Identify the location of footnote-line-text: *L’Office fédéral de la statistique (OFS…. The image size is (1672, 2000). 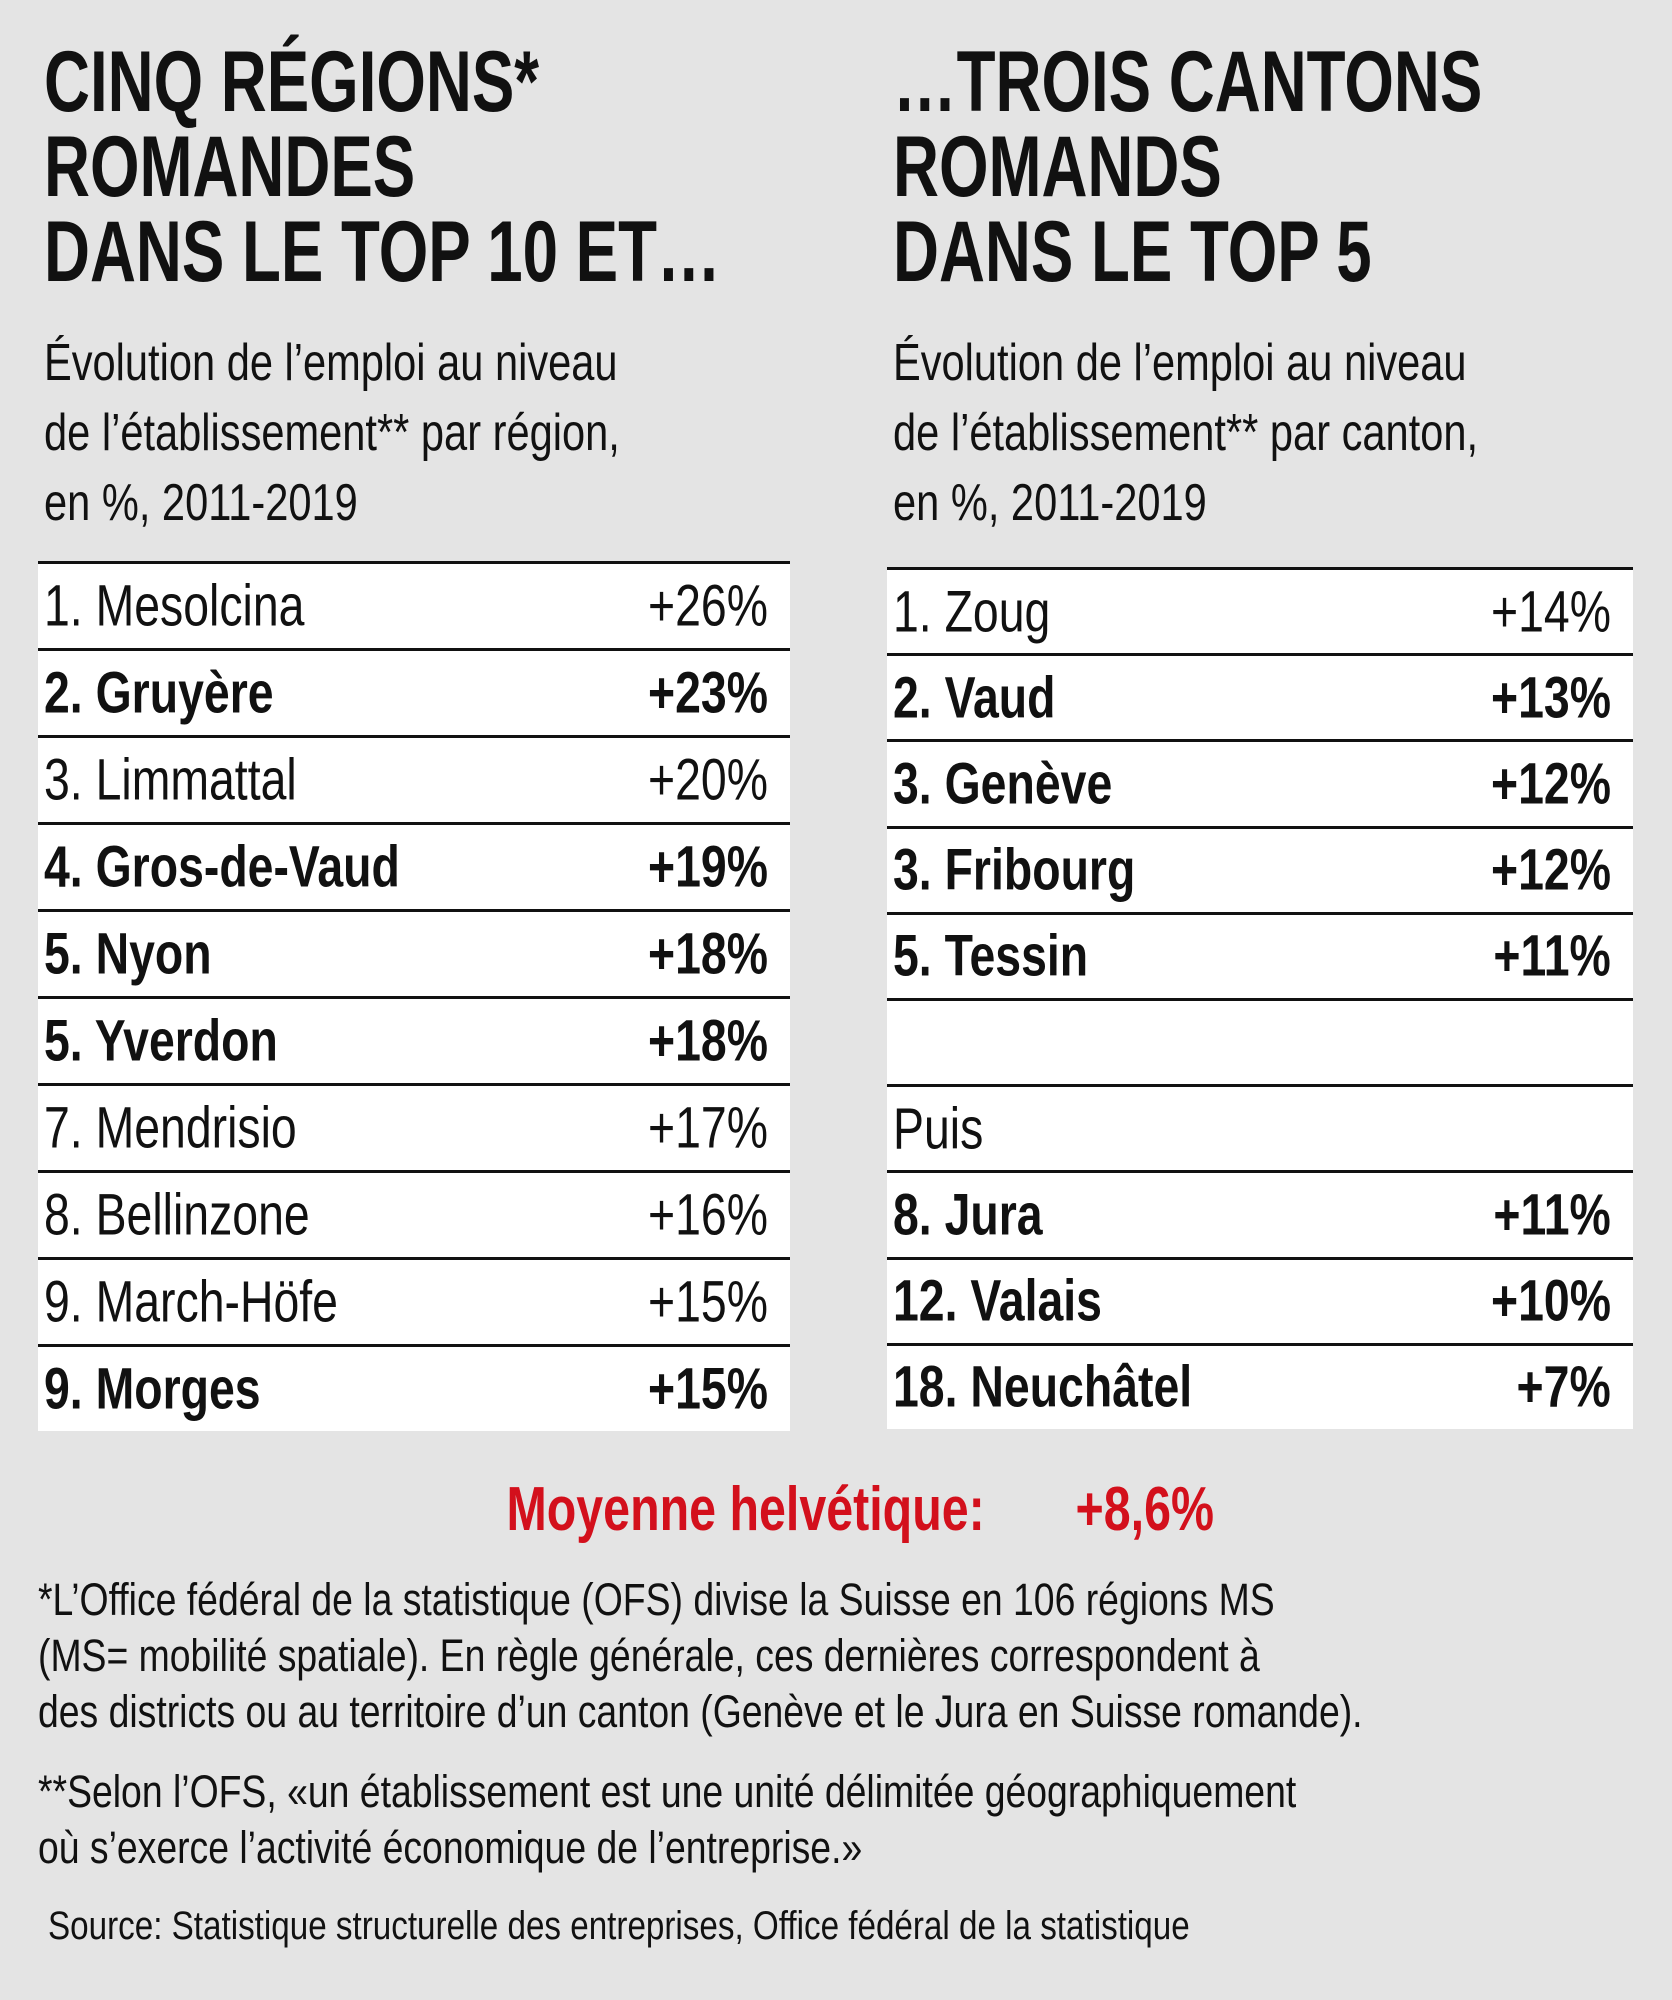
(656, 1599).